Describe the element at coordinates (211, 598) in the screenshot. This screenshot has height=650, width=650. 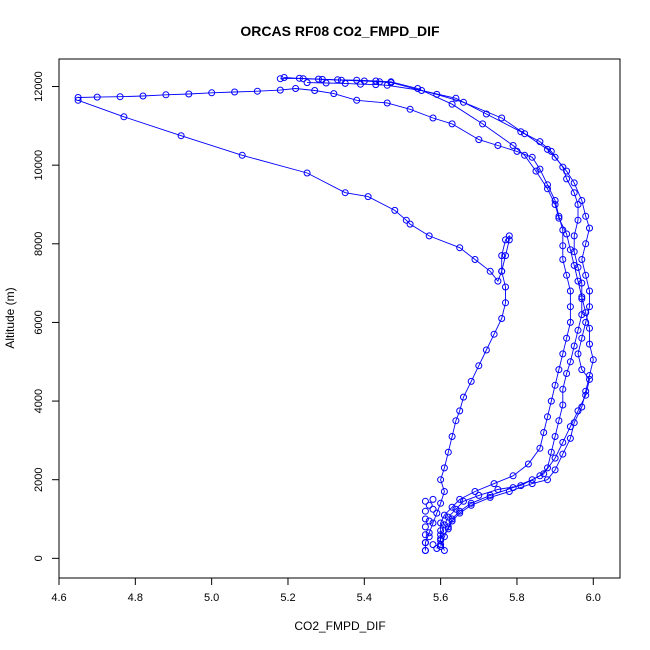
I see `x-tick-label: 5.0` at that location.